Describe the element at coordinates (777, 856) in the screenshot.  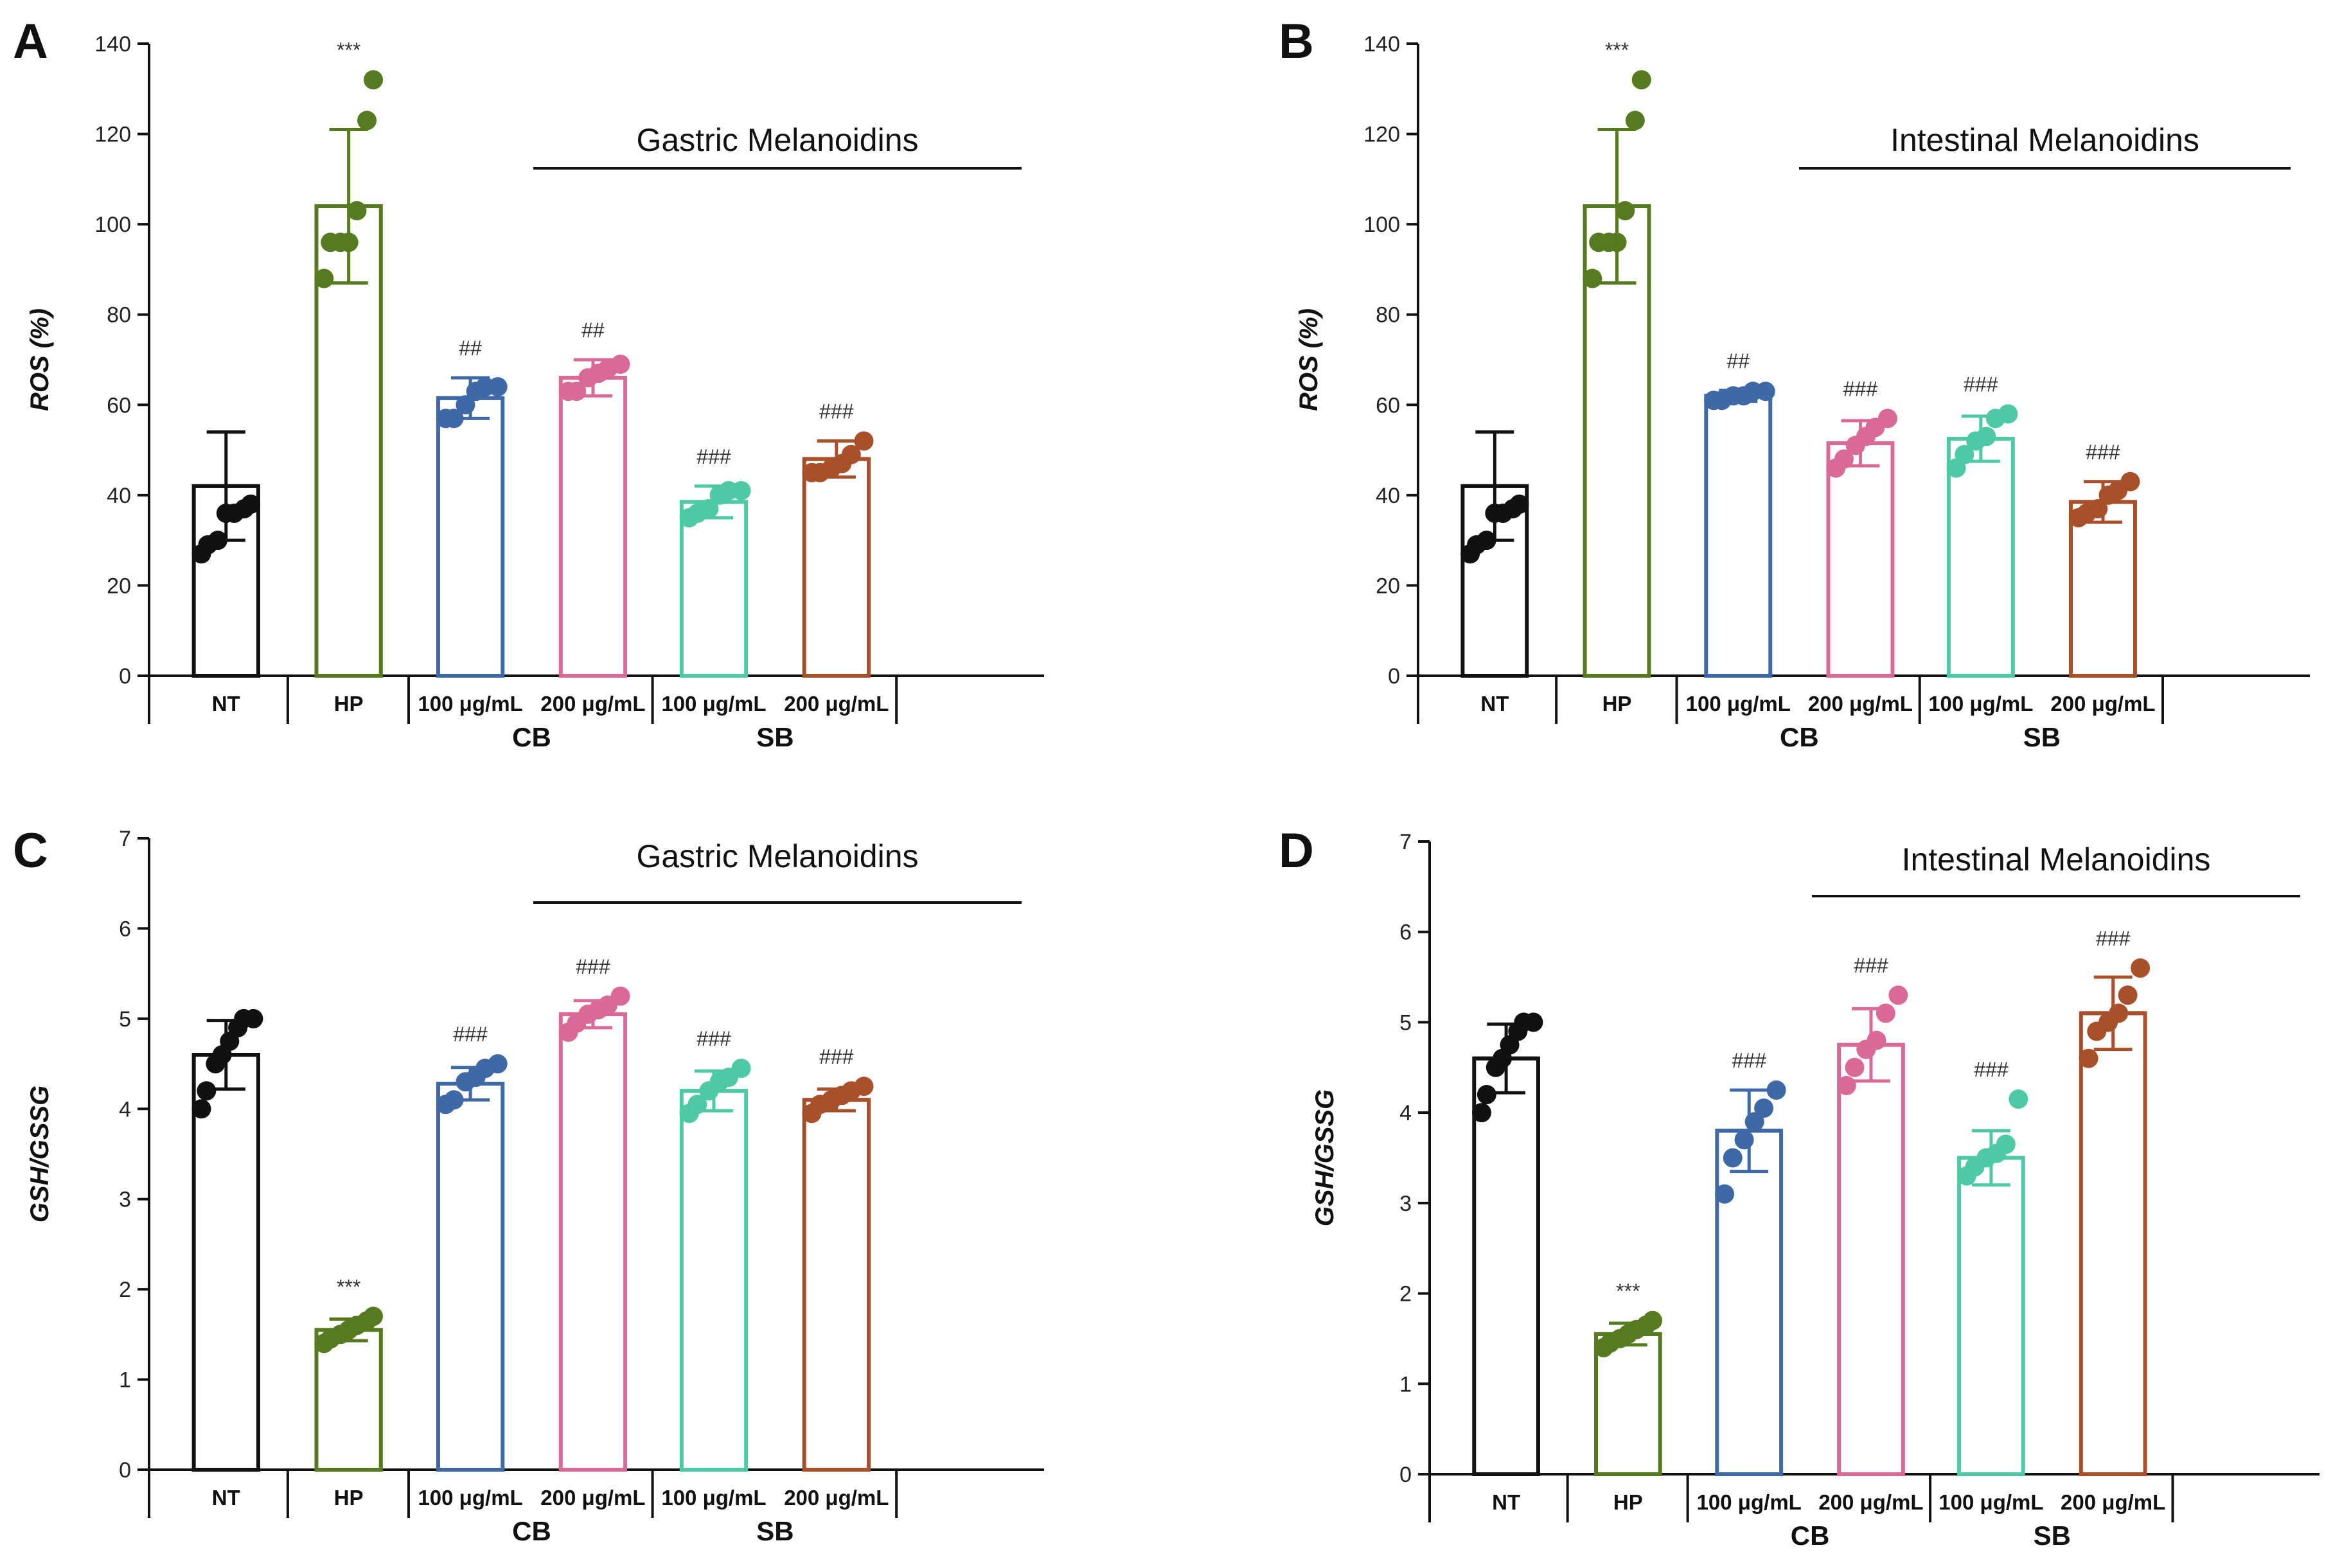
I see `banner-label: Gastric Melanoidins` at that location.